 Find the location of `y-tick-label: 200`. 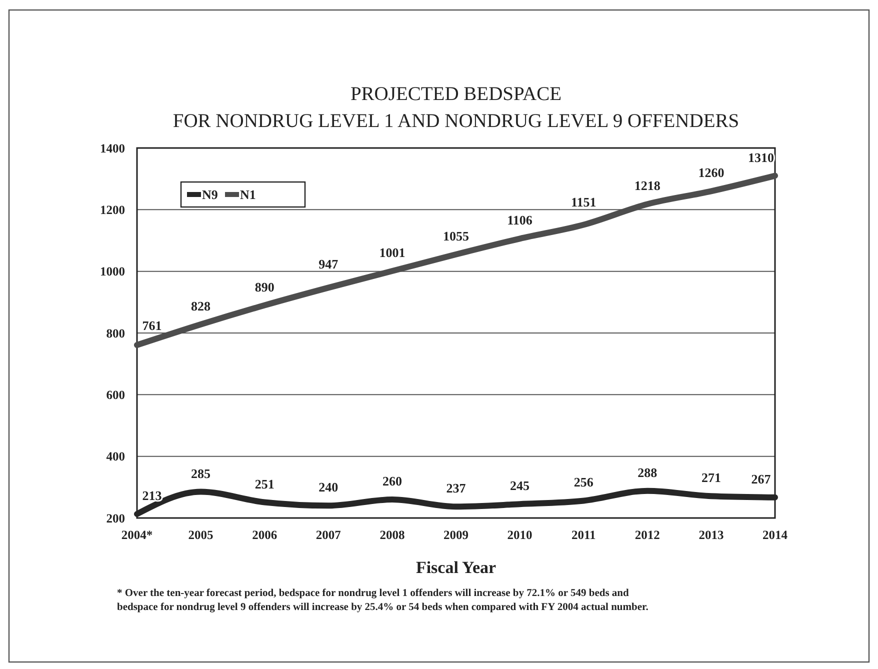

y-tick-label: 200 is located at coordinates (115, 518).